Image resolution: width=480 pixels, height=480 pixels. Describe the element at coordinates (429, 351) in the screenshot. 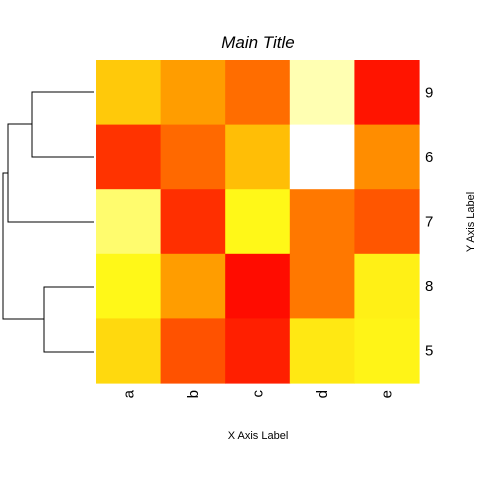

I see `row-label-5: 5` at that location.